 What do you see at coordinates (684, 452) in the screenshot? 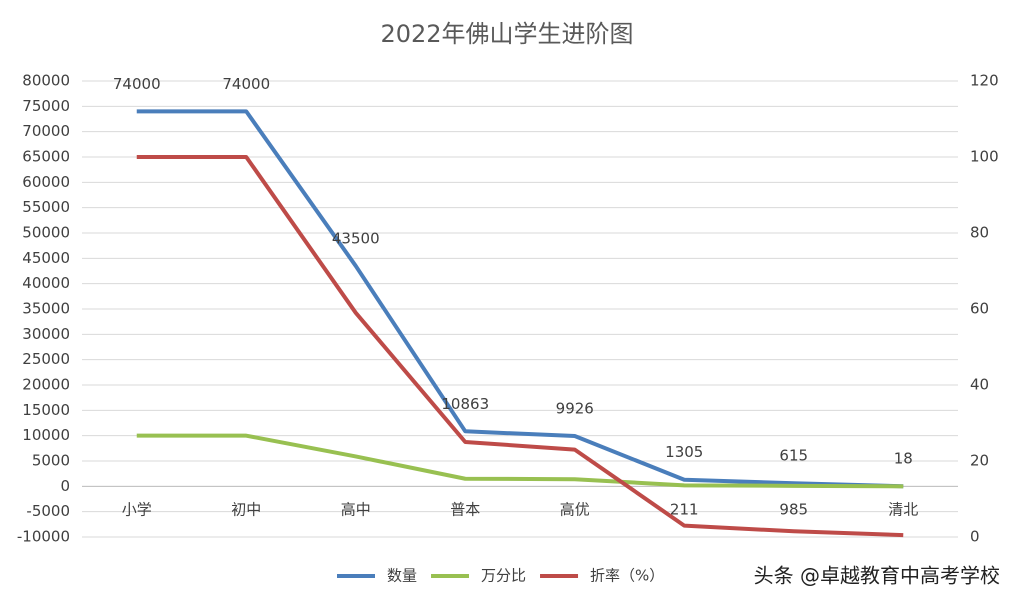
I see `data-label: 1305` at bounding box center [684, 452].